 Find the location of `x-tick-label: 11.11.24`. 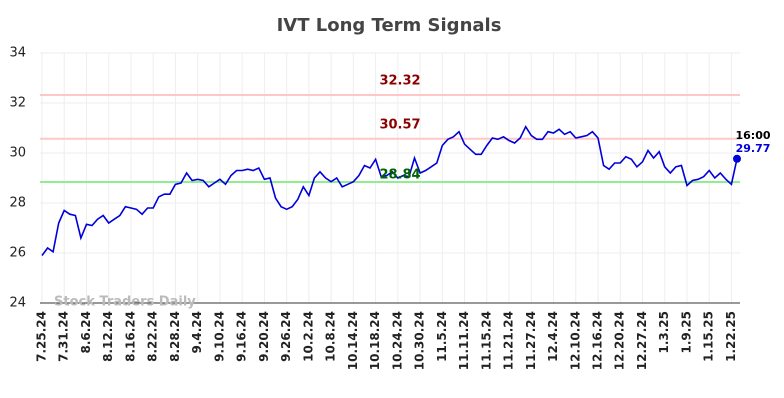

x-tick-label: 11.11.24 is located at coordinates (464, 340).